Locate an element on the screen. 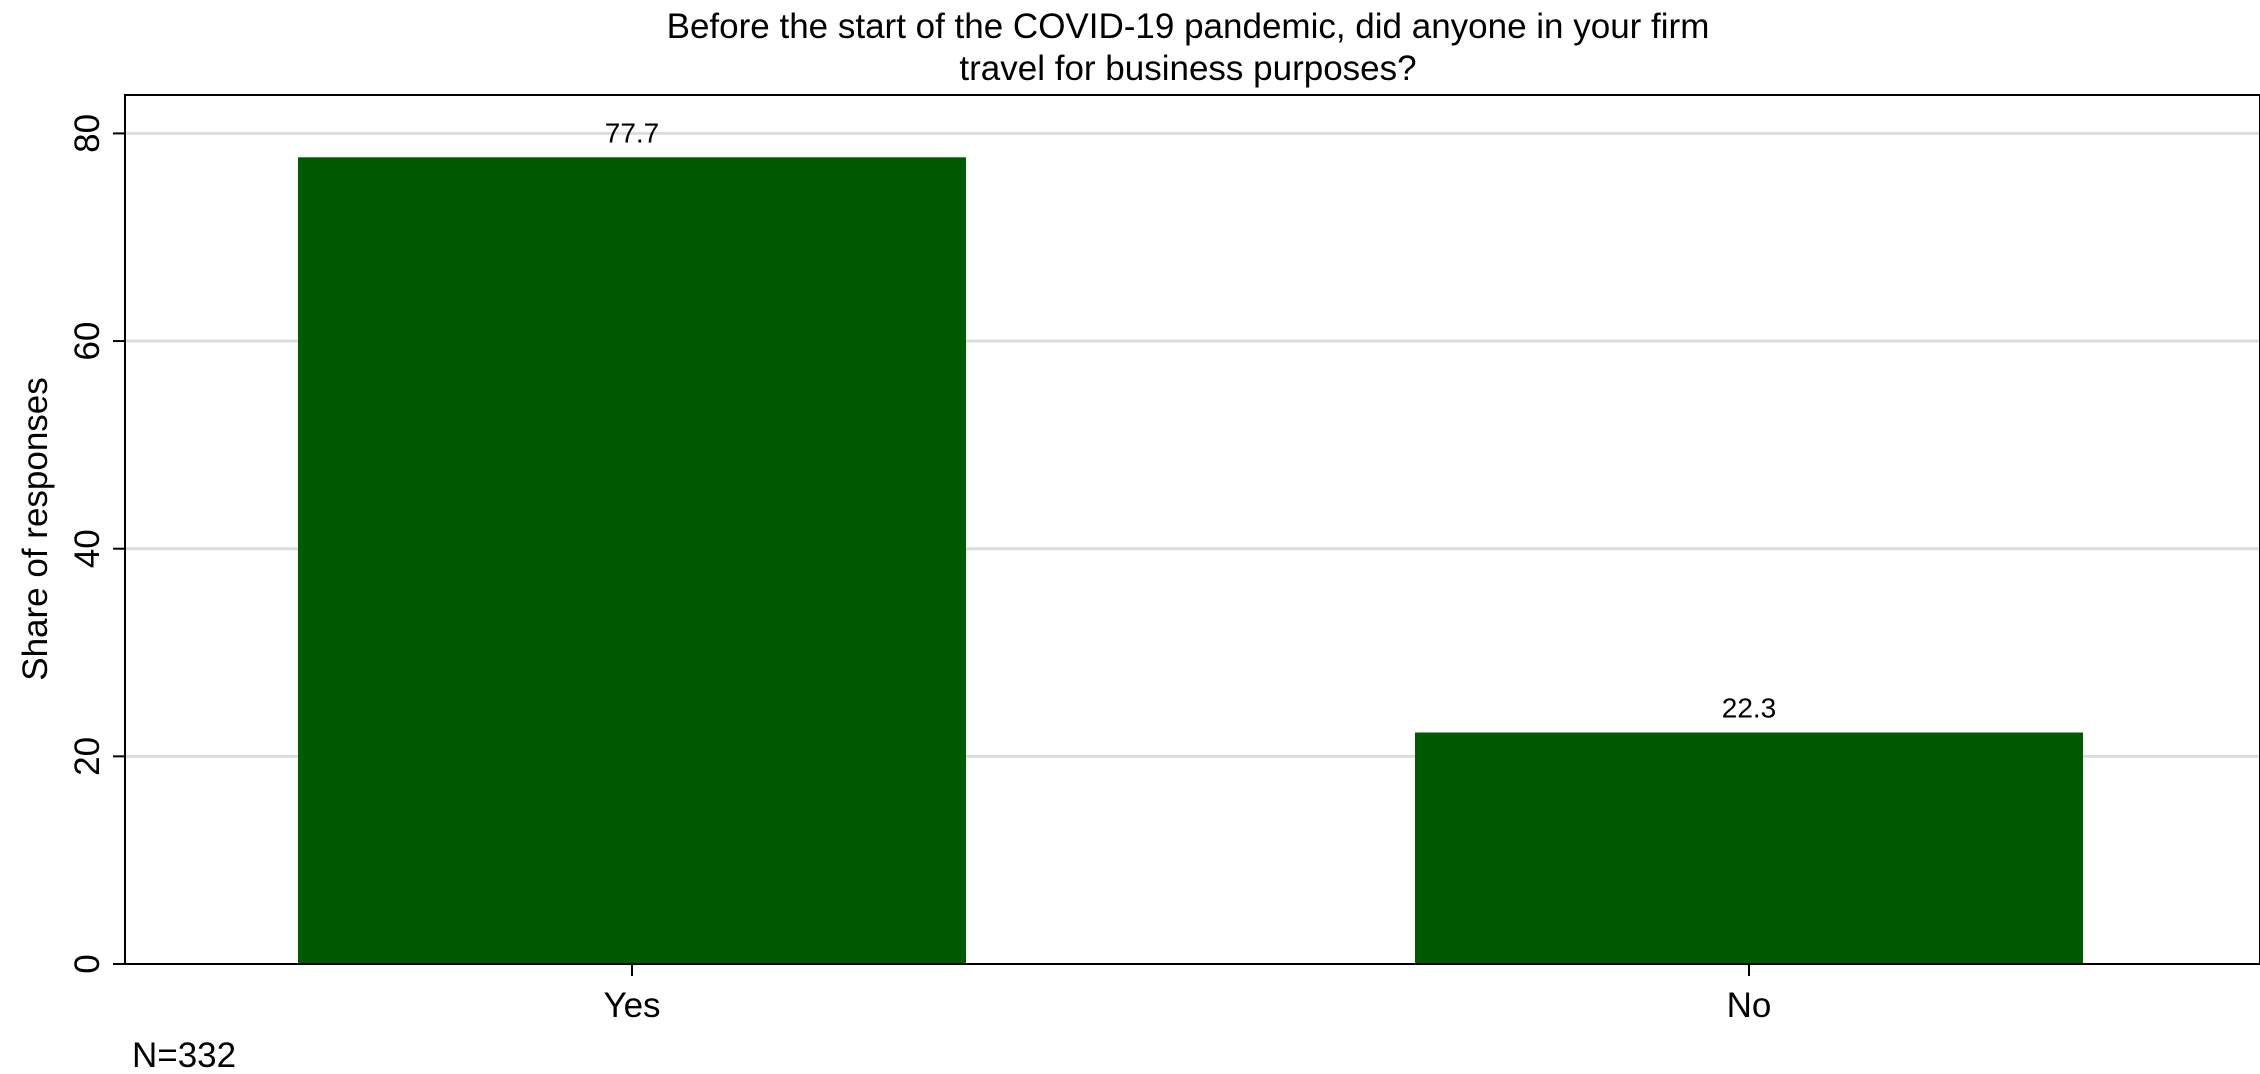 Image resolution: width=2260 pixels, height=1074 pixels. sample-size-note: N=332 is located at coordinates (184, 1055).